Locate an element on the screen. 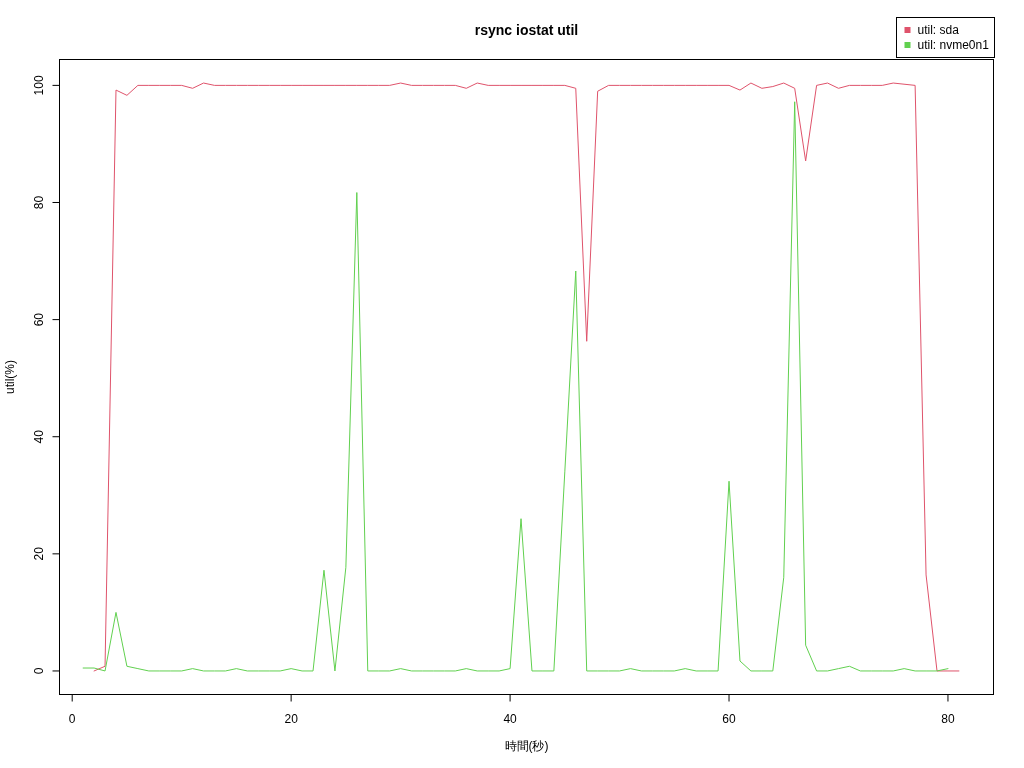 This screenshot has width=1024, height=768. y-tick-label: 80 is located at coordinates (39, 202).